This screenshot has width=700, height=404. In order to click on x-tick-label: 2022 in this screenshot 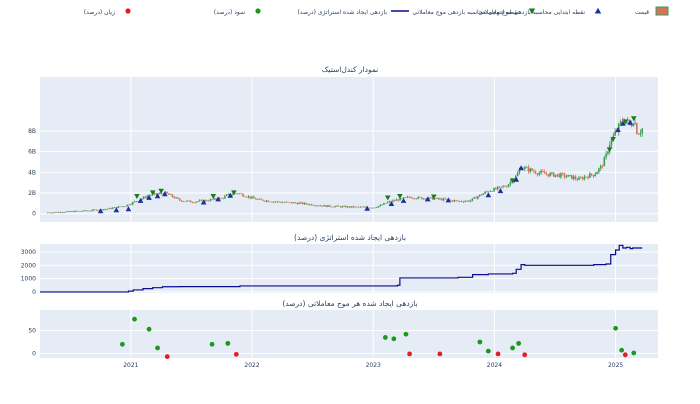, I will do `click(251, 365)`.